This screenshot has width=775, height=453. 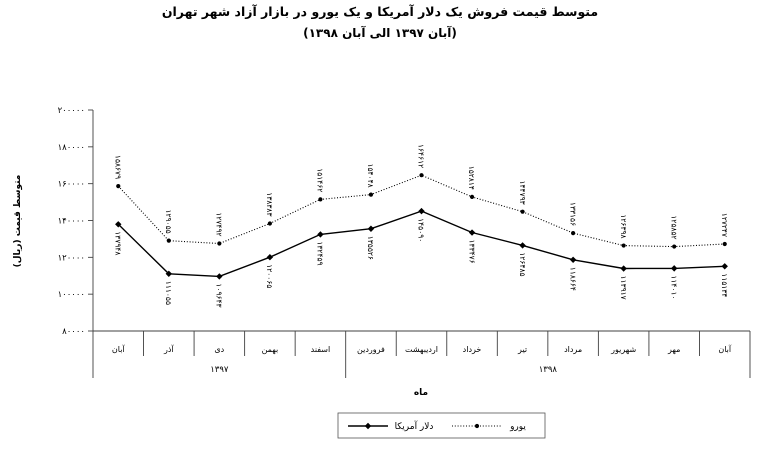 What do you see at coordinates (471, 178) in the screenshot?
I see `series-1-data-label: ۱۵۲۸۱۴` at bounding box center [471, 178].